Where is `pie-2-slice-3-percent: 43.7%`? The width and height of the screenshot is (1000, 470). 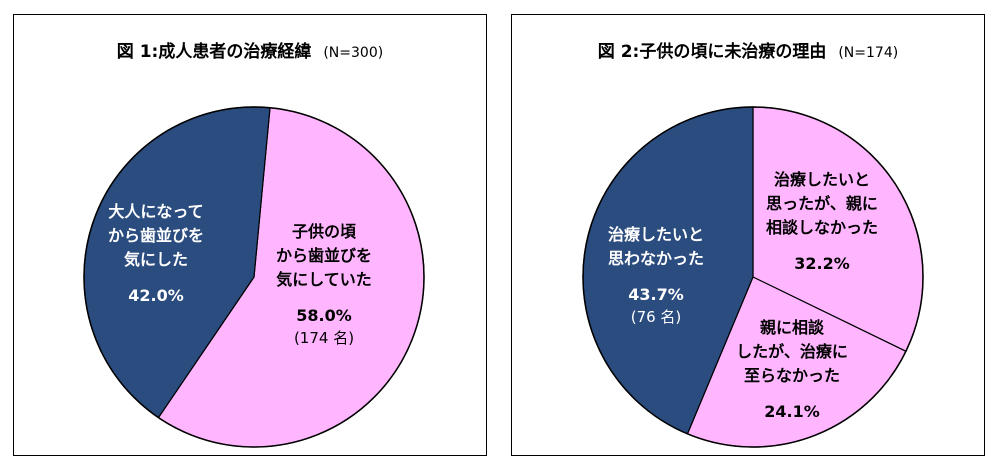 pie-2-slice-3-percent: 43.7% is located at coordinates (656, 294).